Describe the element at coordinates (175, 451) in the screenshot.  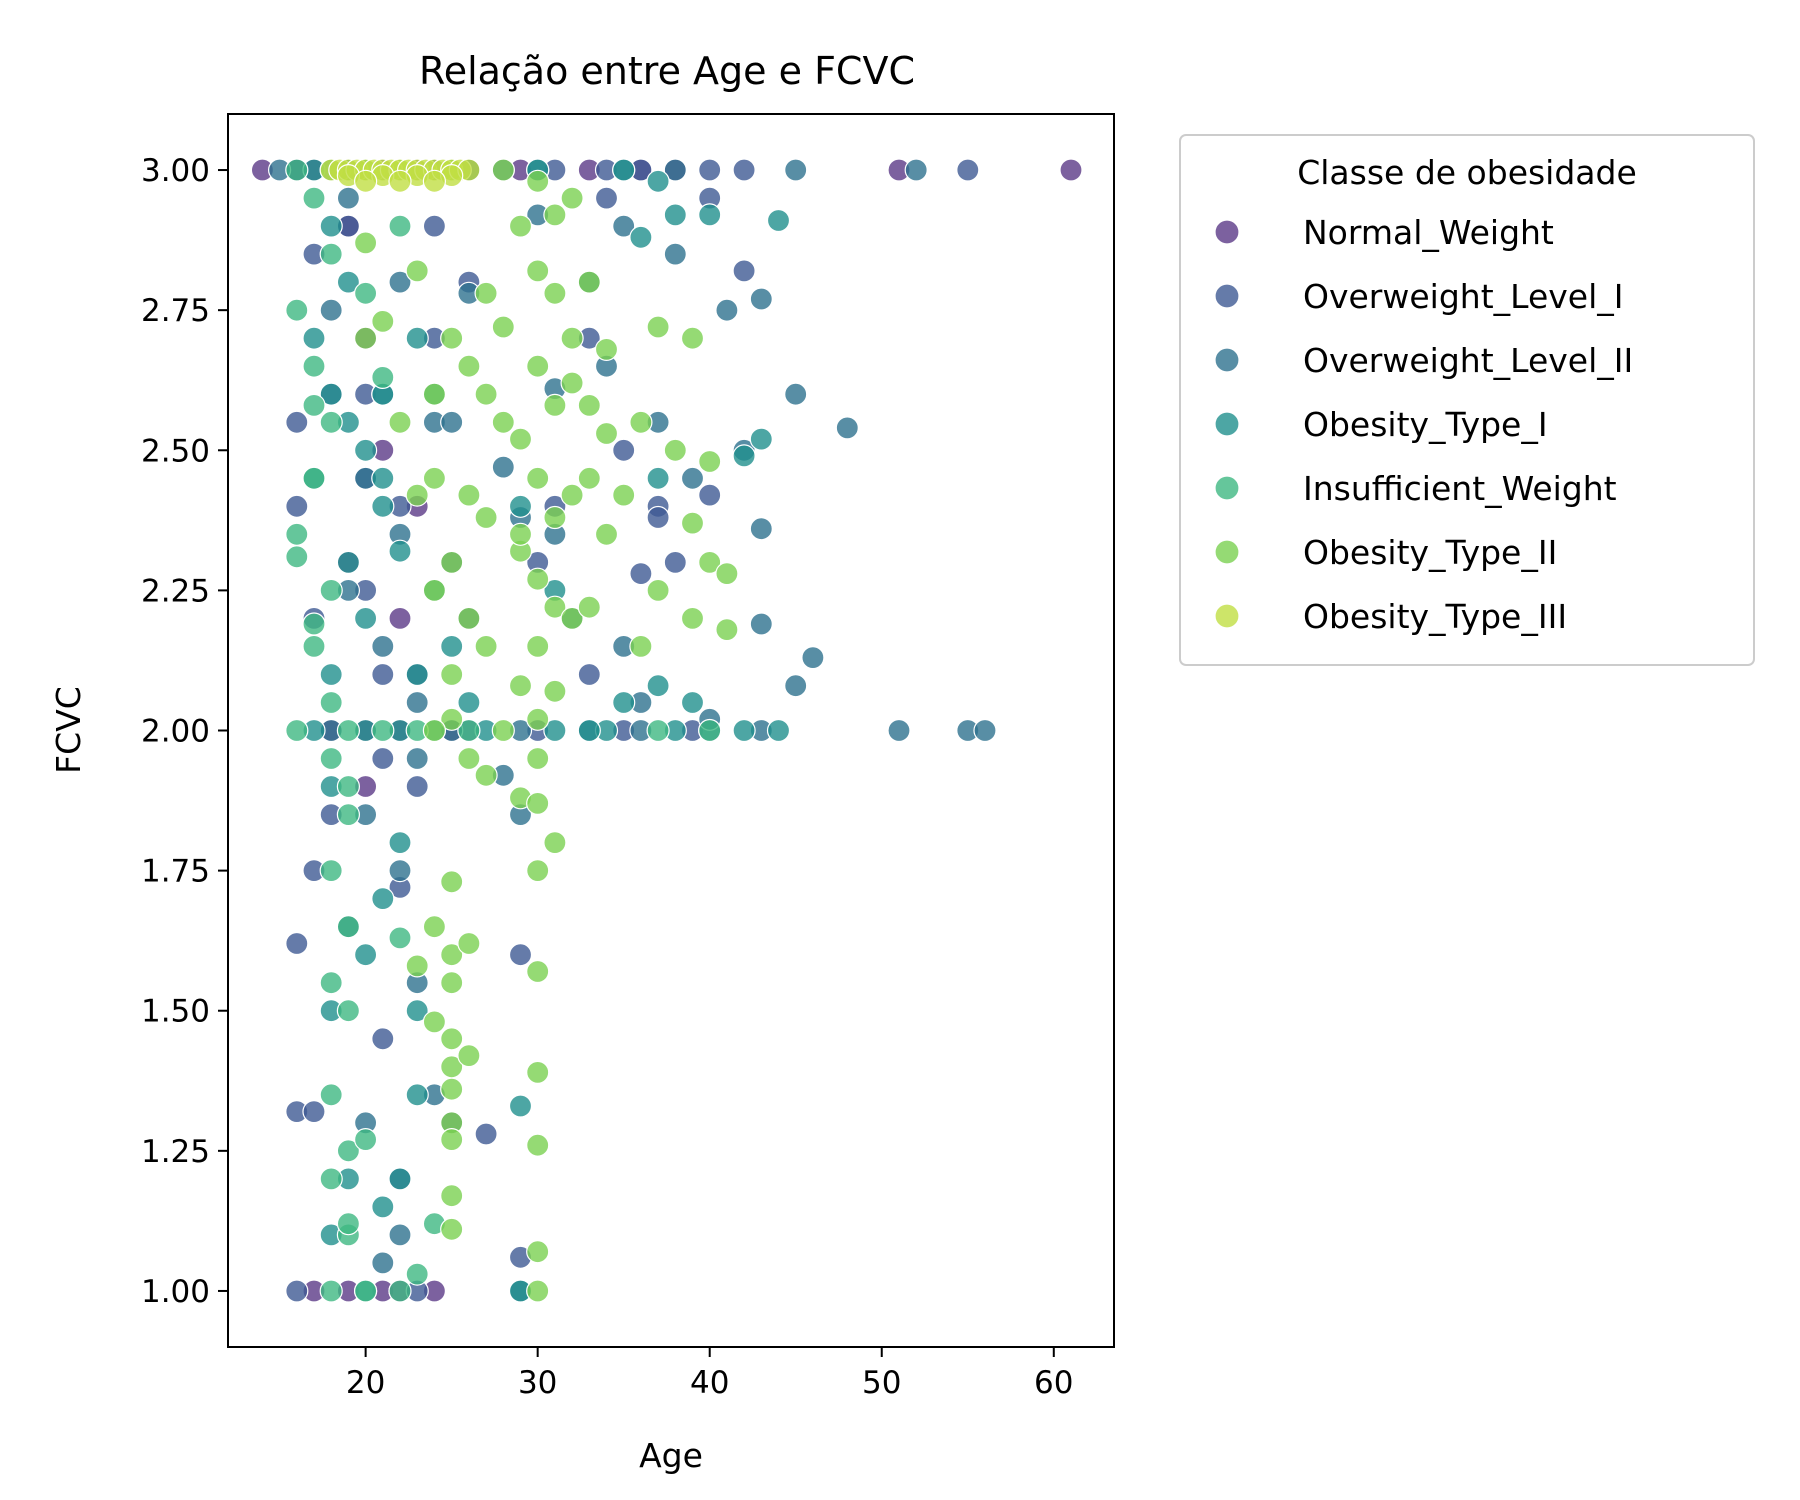
I see `y-tick-label: 2.50` at that location.